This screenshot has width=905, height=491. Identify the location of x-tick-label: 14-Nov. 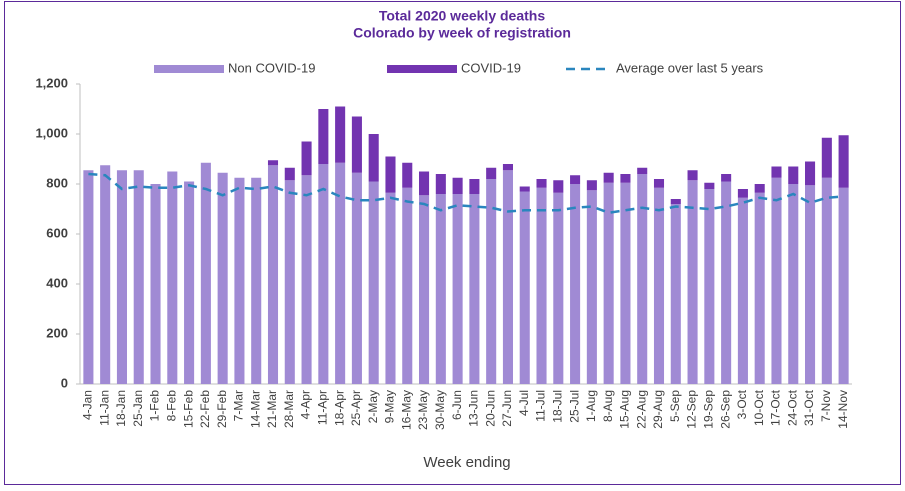
(843, 409).